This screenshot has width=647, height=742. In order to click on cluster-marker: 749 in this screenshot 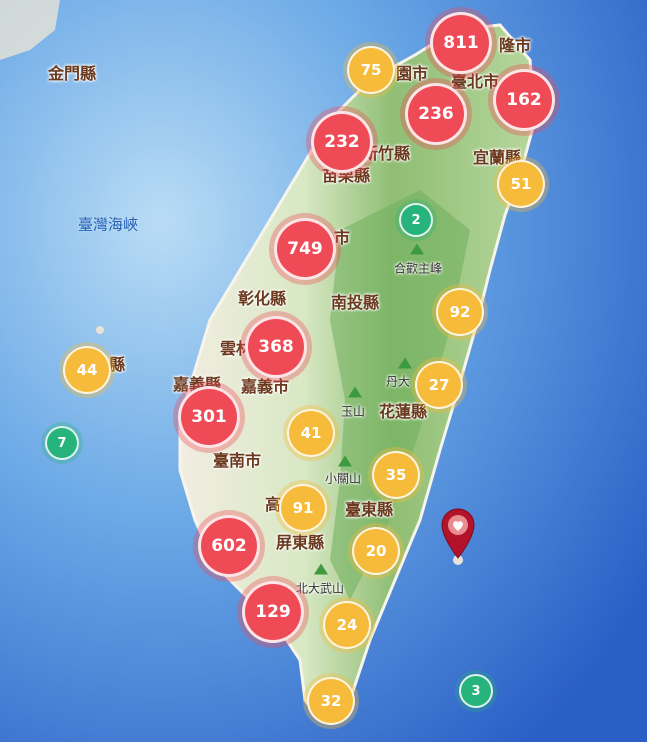, I will do `click(305, 249)`.